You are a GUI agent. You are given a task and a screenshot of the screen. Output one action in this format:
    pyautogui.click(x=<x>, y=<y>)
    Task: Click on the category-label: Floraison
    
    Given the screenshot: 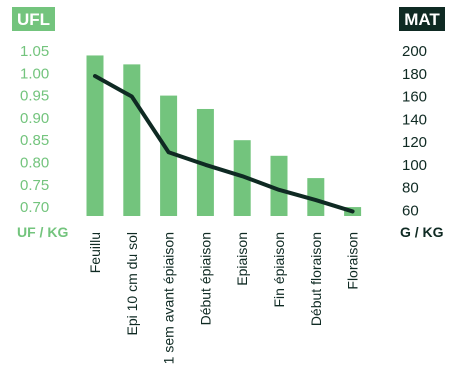 What is the action you would take?
    pyautogui.click(x=353, y=261)
    